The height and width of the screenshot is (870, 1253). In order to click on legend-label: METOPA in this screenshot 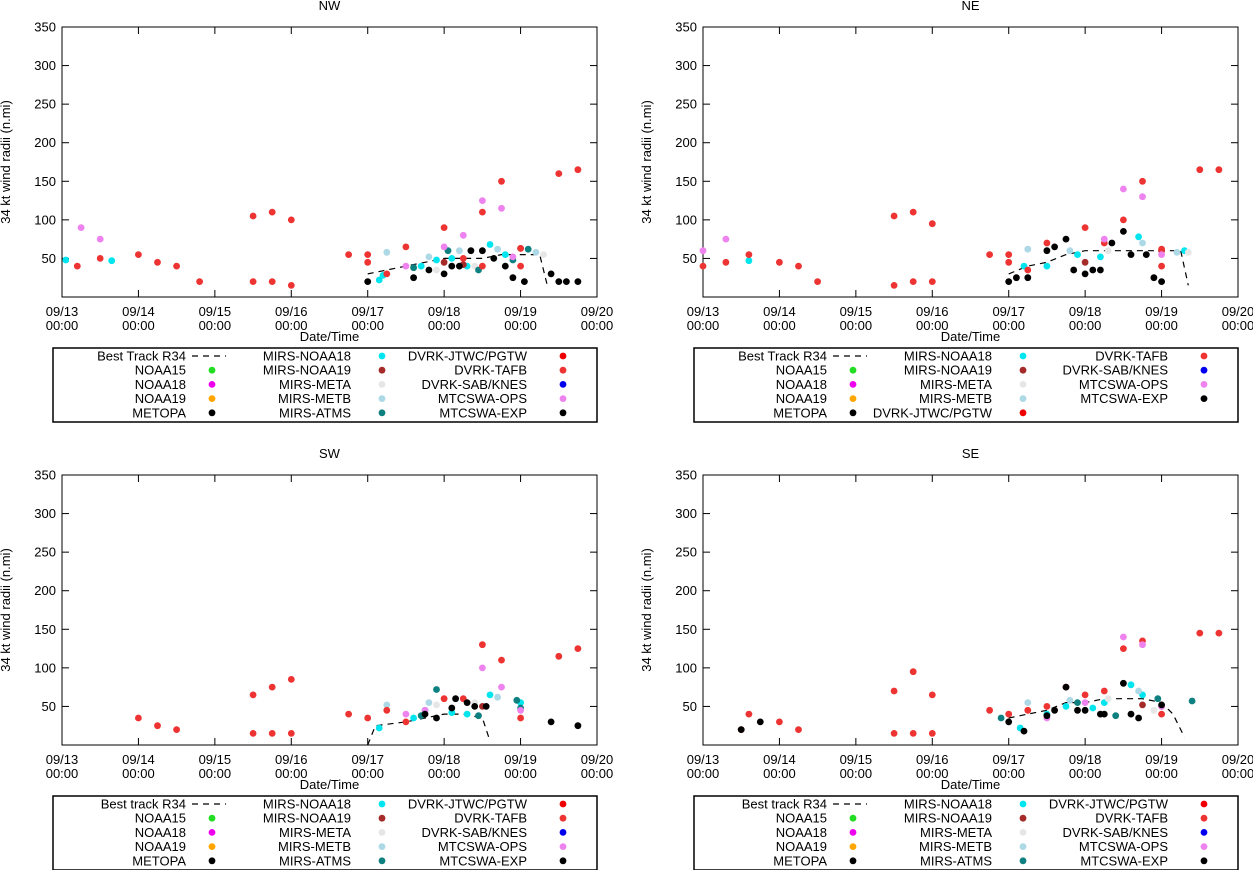, I will do `click(159, 860)`.